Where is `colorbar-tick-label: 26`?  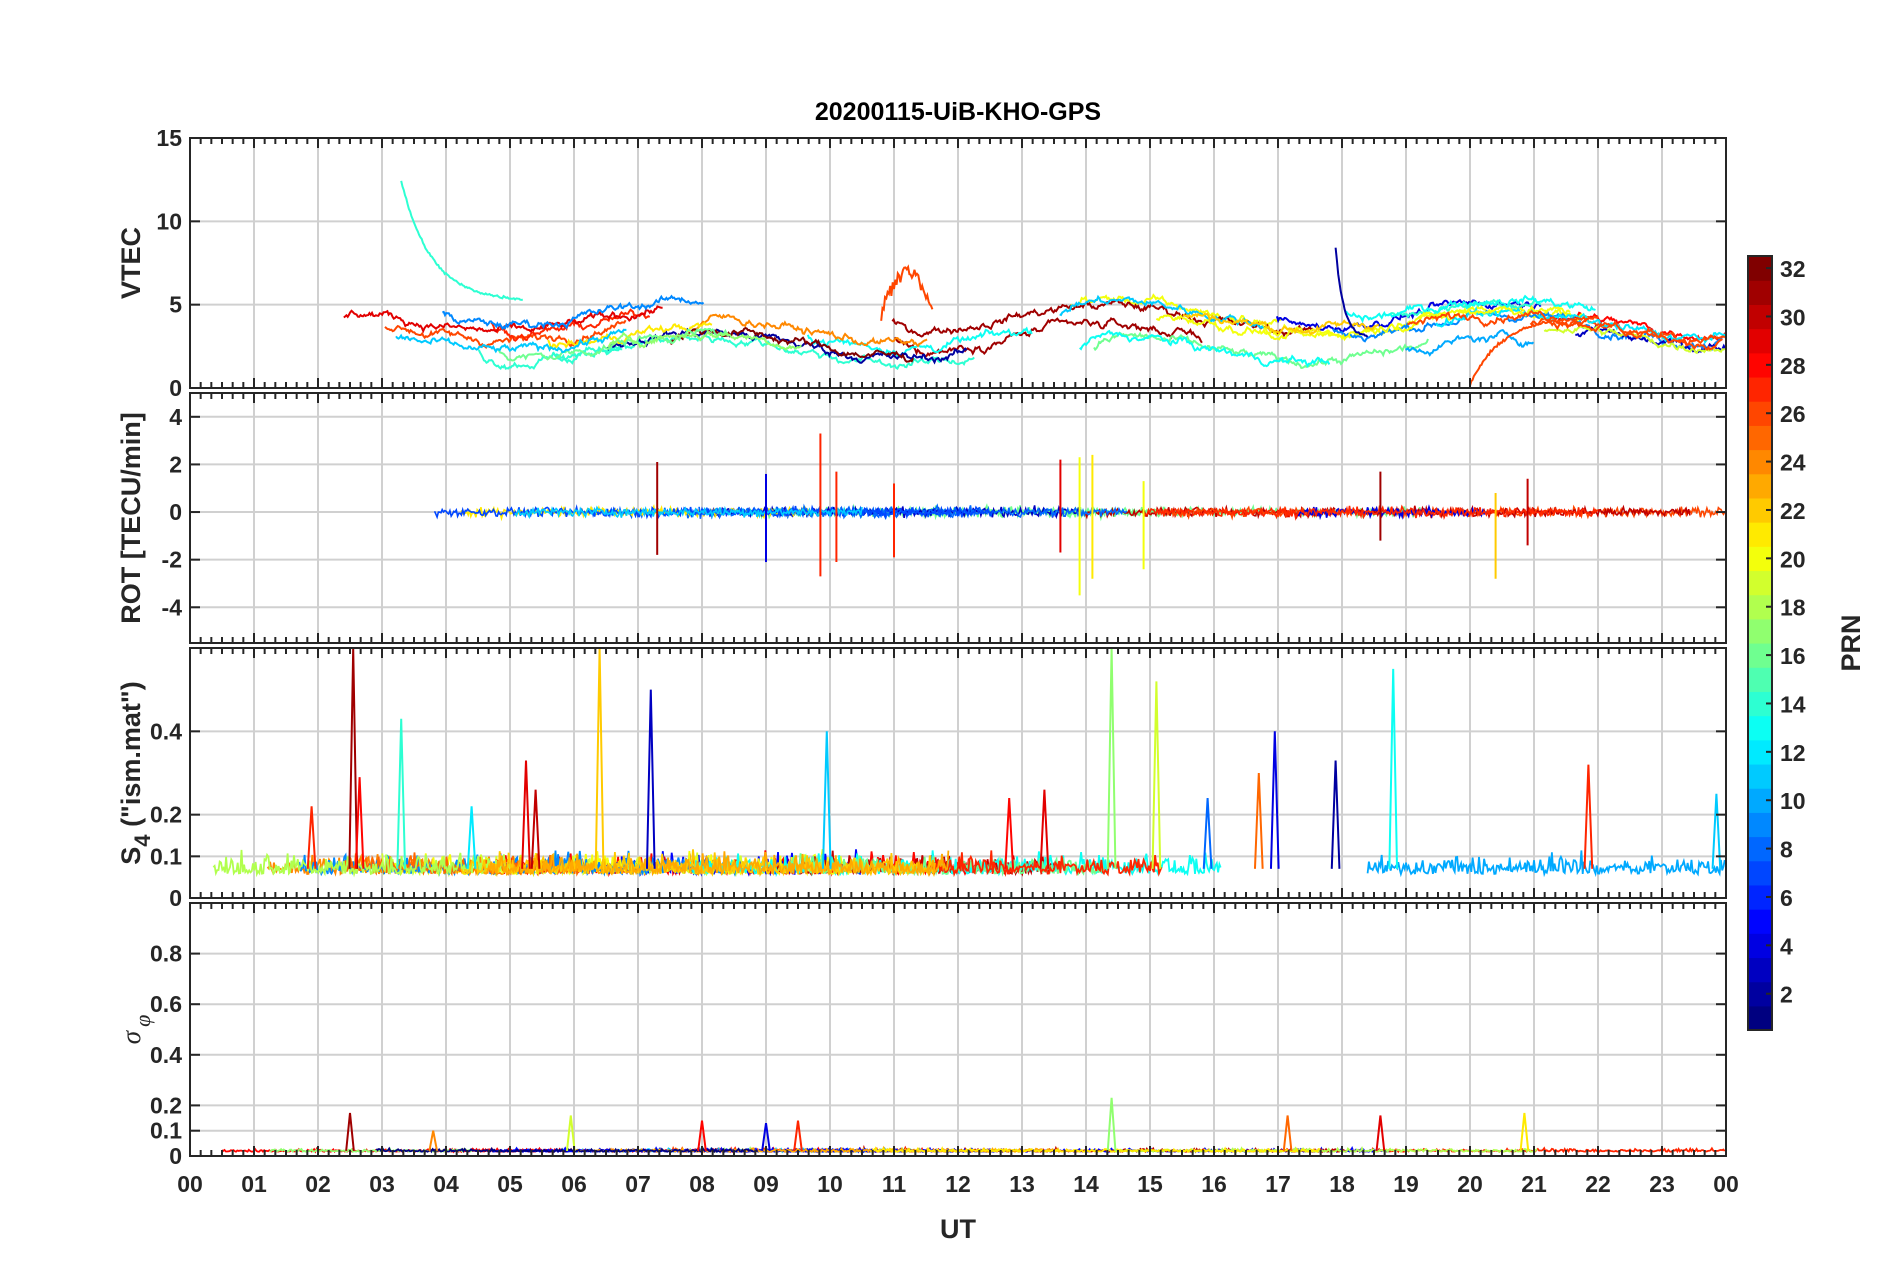 colorbar-tick-label: 26 is located at coordinates (1793, 414).